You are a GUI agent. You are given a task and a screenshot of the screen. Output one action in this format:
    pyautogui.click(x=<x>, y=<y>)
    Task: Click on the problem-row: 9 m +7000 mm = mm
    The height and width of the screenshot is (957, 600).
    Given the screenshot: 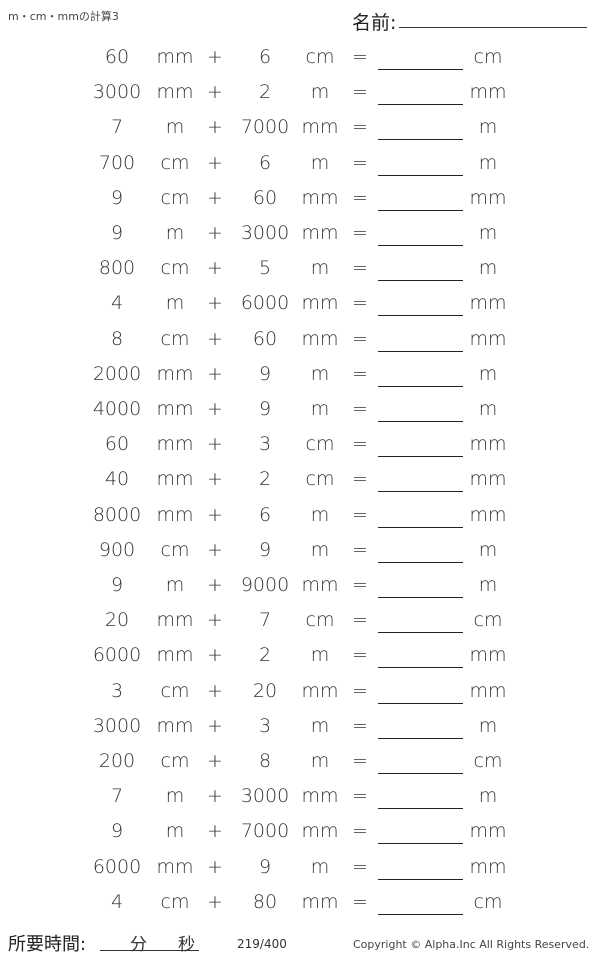 What is the action you would take?
    pyautogui.click(x=300, y=831)
    